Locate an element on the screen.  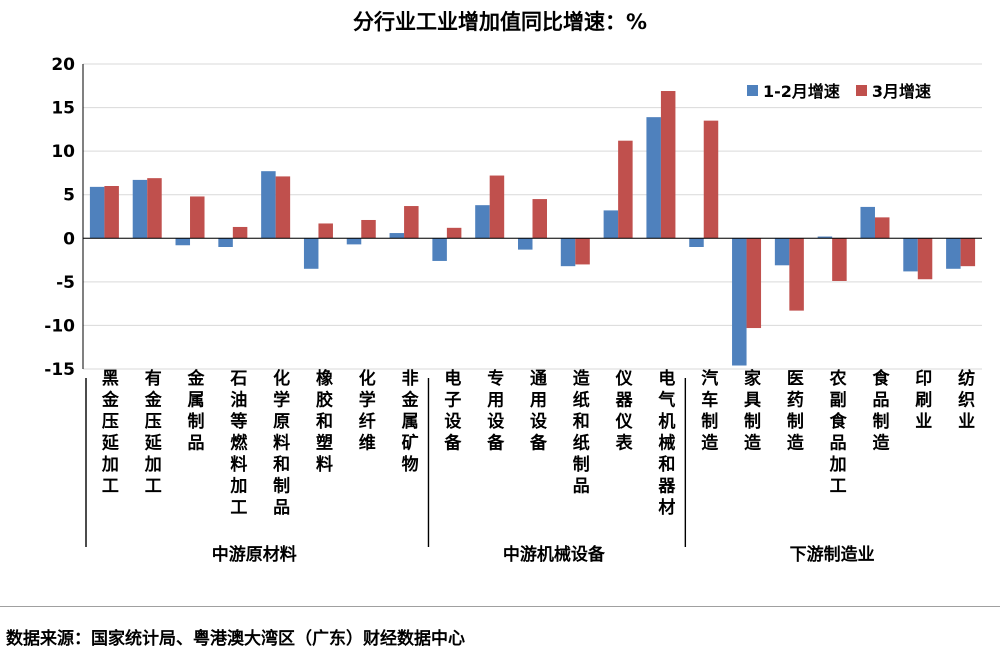
x-tick-label: 电气机械和器材 is located at coordinates (666, 443).